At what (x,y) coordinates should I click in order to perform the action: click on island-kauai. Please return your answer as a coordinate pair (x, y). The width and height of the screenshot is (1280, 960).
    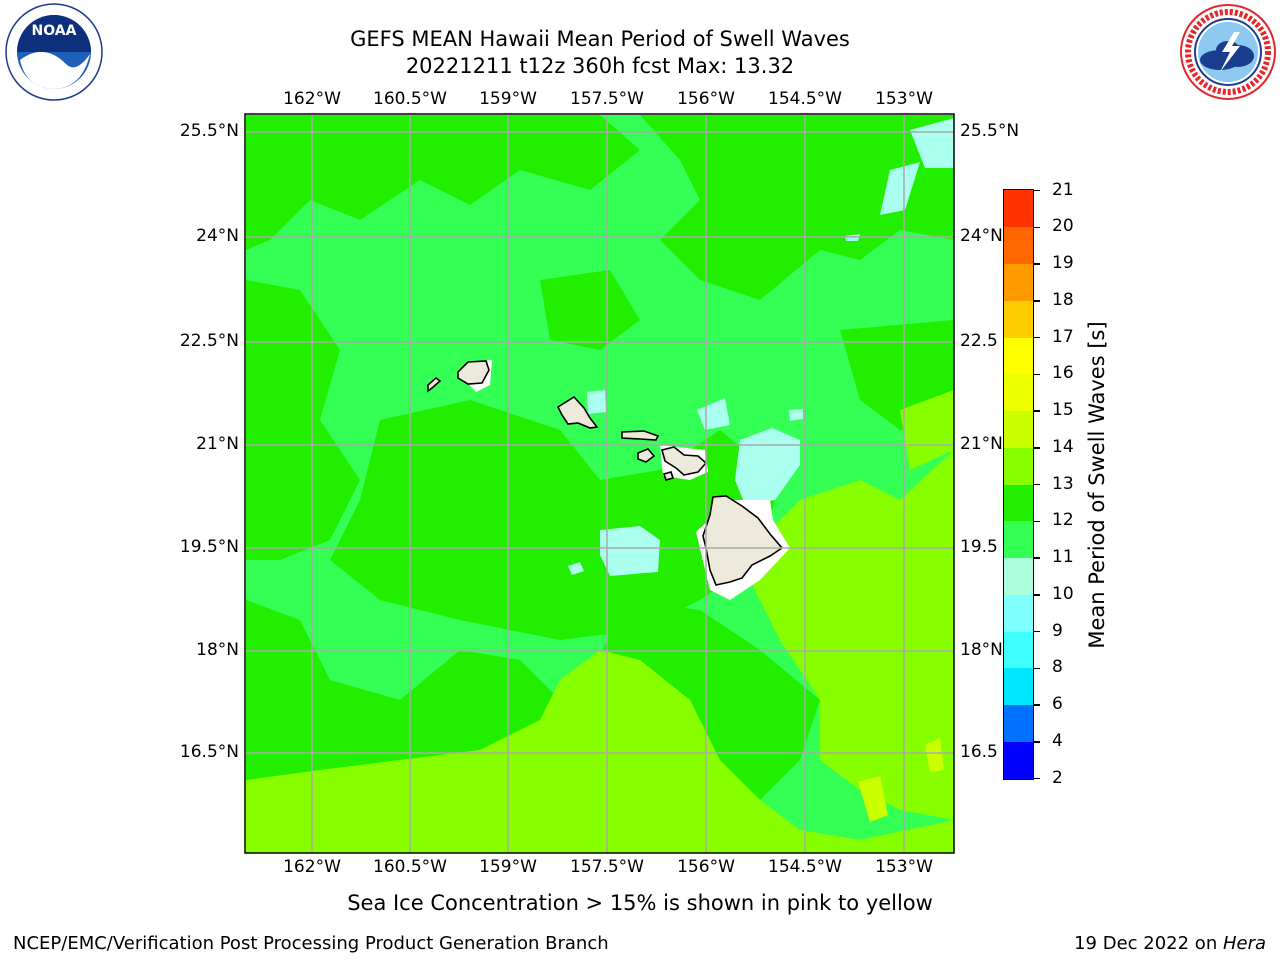
    Looking at the image, I should click on (473, 372).